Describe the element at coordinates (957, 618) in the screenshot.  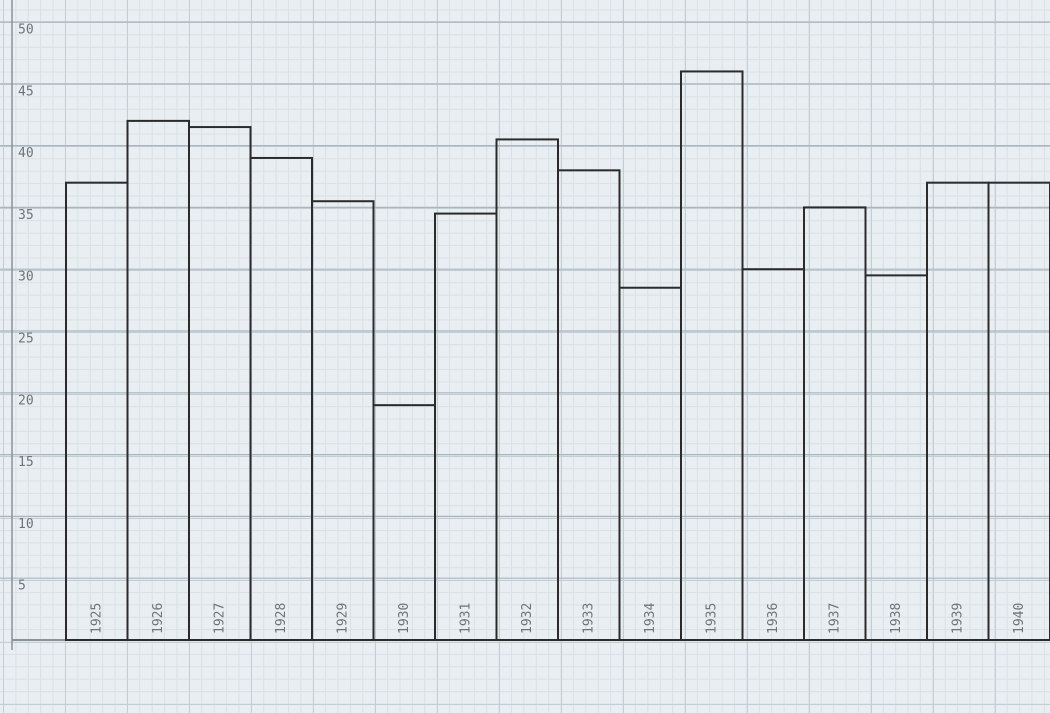
I see `x-tick-label: 1939` at that location.